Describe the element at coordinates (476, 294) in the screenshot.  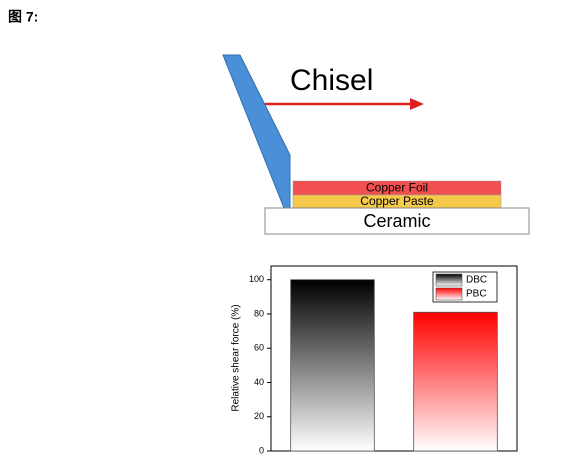
I see `legend-label: PBC` at that location.